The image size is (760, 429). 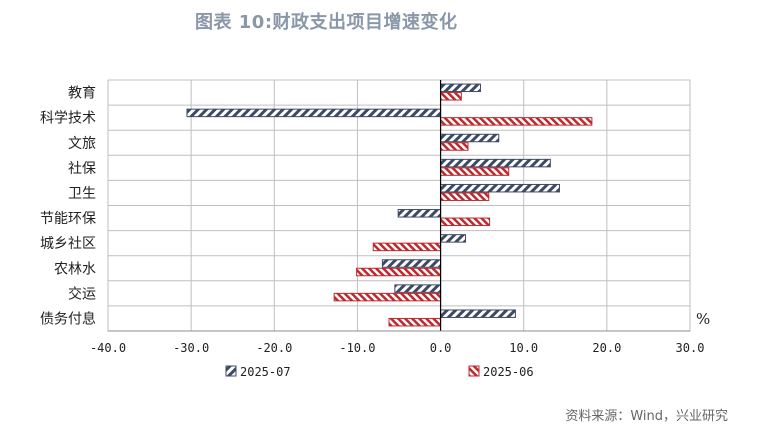 I want to click on x-tick-label: 10.0, so click(x=523, y=348).